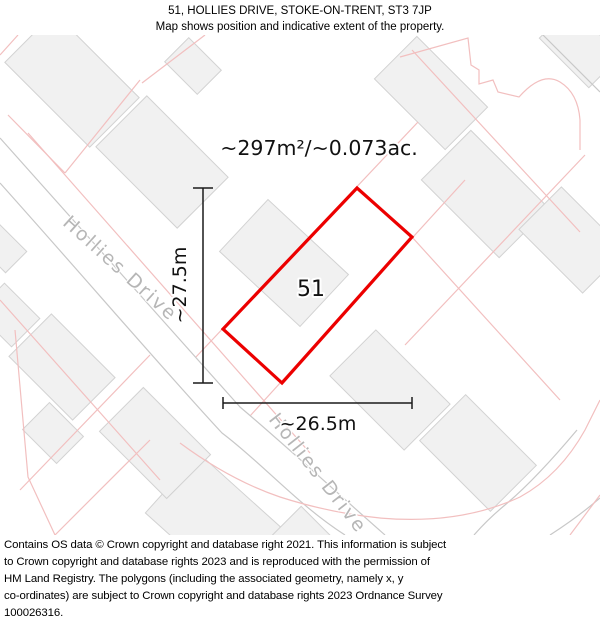 The height and width of the screenshot is (625, 600). I want to click on area-label: ~297m²/~0.073ac., so click(319, 148).